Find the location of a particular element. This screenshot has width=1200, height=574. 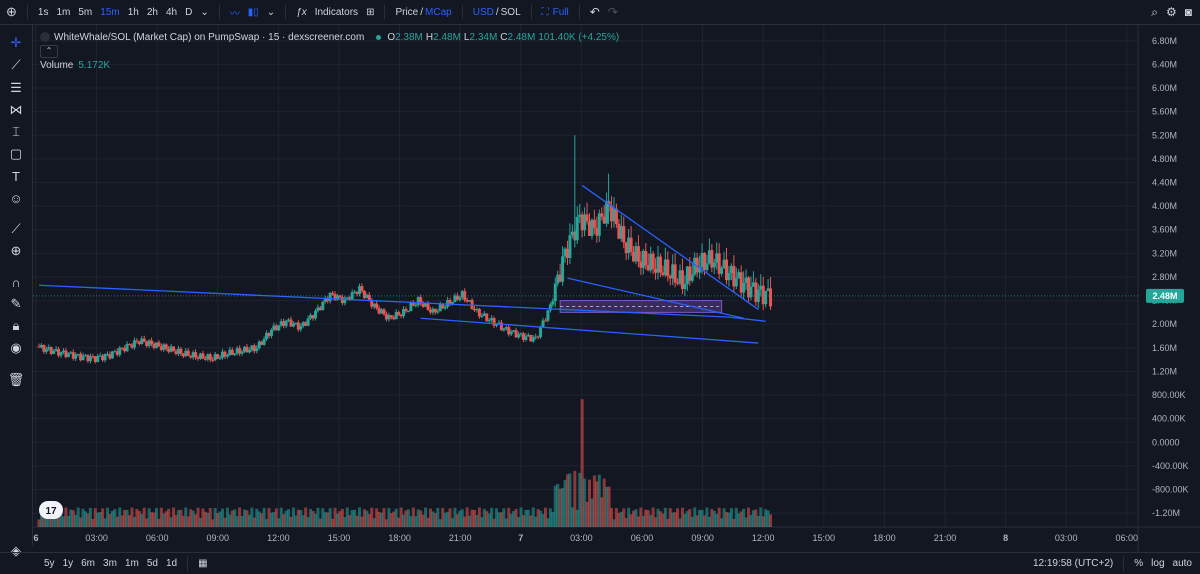

usd-toggle: USD is located at coordinates (483, 12).